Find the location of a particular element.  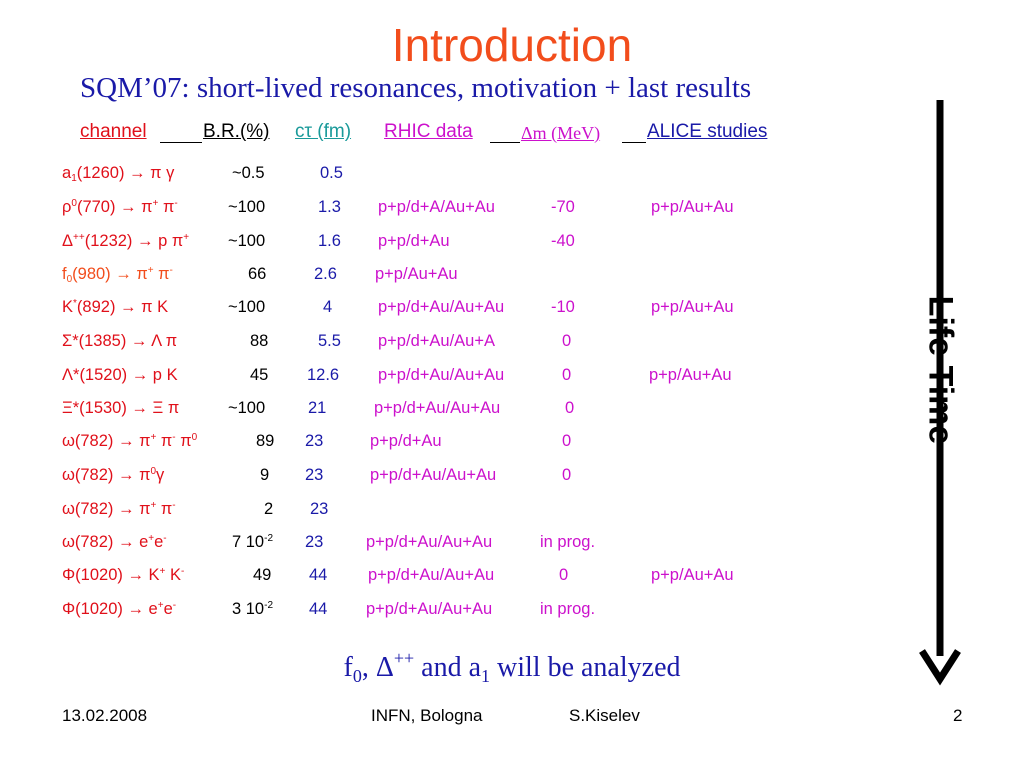

conclusion-subscript: 1 is located at coordinates (486, 676).